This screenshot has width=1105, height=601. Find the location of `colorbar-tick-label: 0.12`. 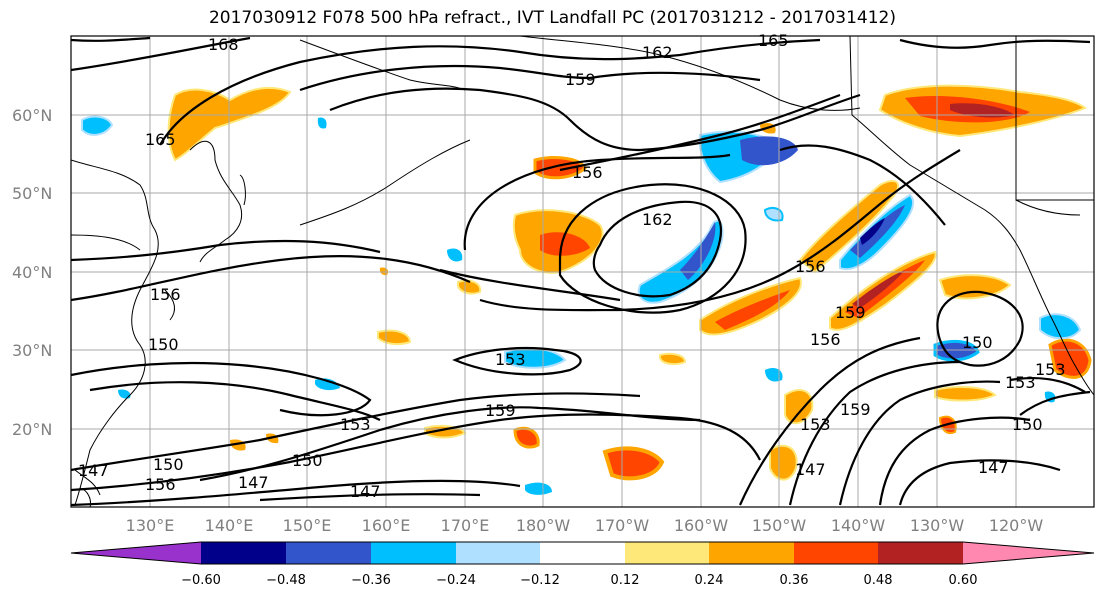

colorbar-tick-label: 0.12 is located at coordinates (625, 580).